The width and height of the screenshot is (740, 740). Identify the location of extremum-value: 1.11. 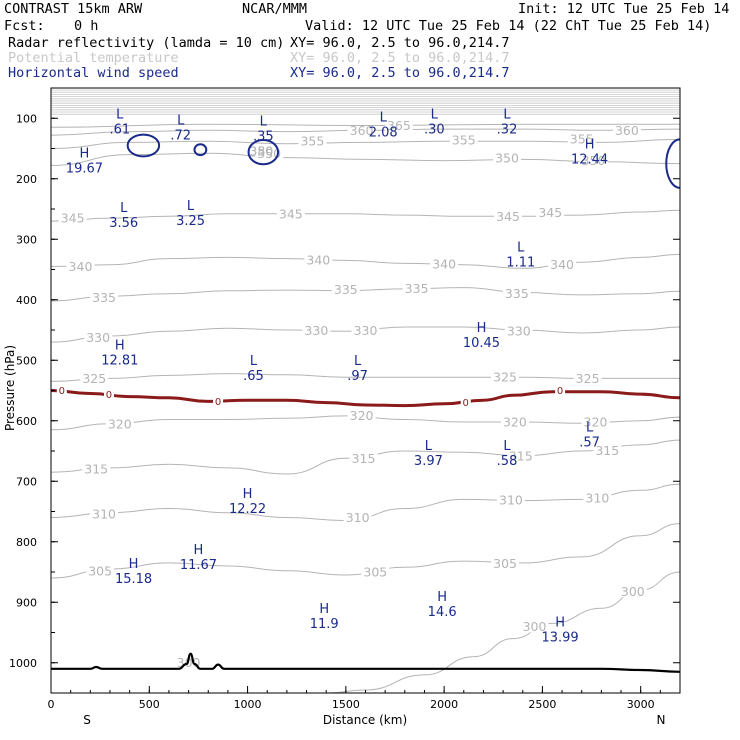
(520, 262).